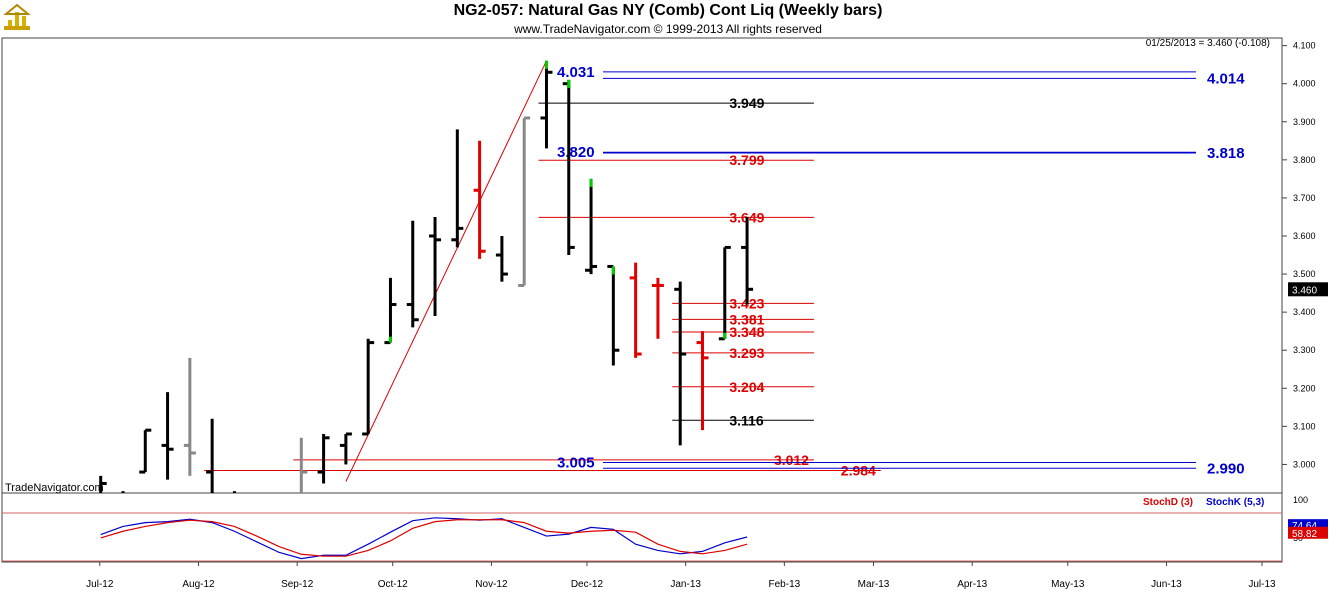 This screenshot has height=594, width=1336. Describe the element at coordinates (393, 584) in the screenshot. I see `x-tick-label: Oct-12` at that location.